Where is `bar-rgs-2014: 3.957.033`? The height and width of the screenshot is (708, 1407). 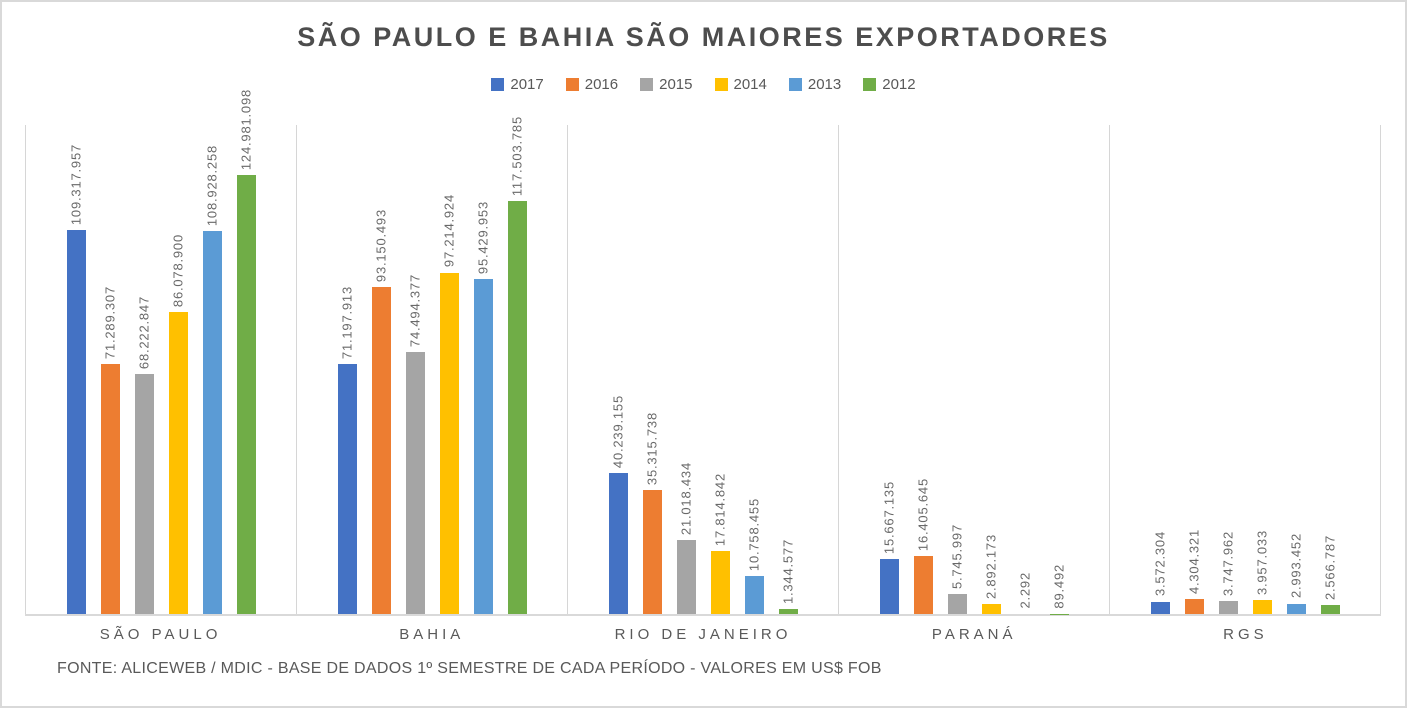 bar-rgs-2014: 3.957.033 is located at coordinates (1262, 572).